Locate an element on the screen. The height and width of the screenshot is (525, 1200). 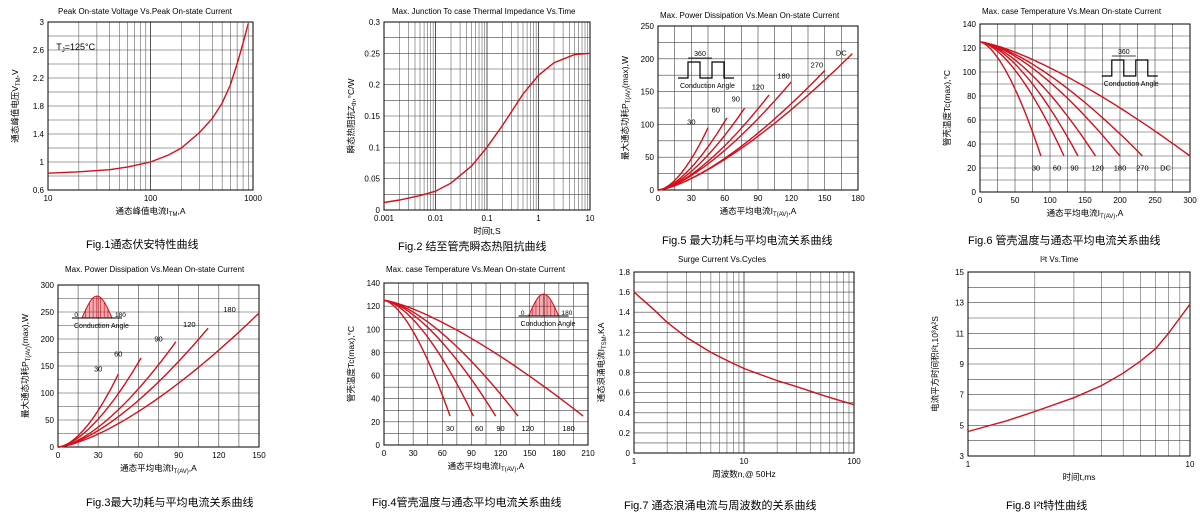
inset-end-label: 180 is located at coordinates (120, 315).